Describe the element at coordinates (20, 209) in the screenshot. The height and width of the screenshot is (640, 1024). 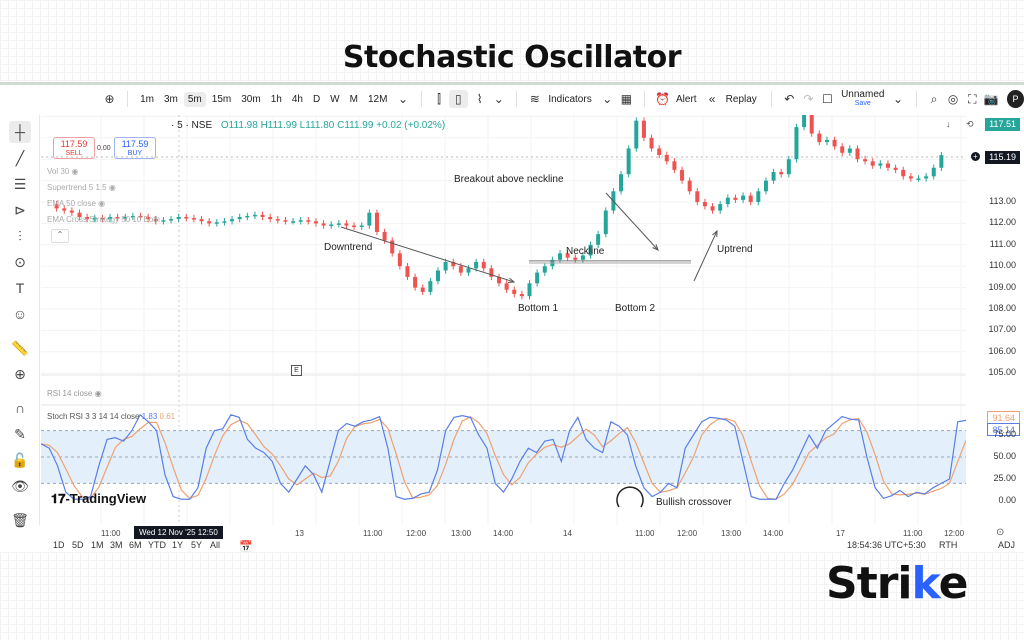
I see `pattern-icon: ⊳` at that location.